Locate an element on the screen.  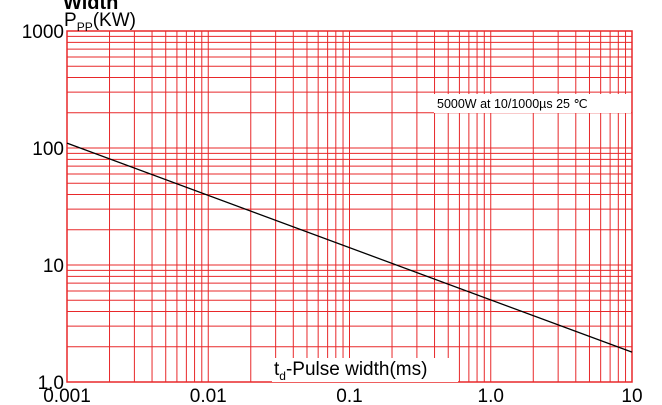
y-axis-label: PPP(KW) is located at coordinates (100, 22).